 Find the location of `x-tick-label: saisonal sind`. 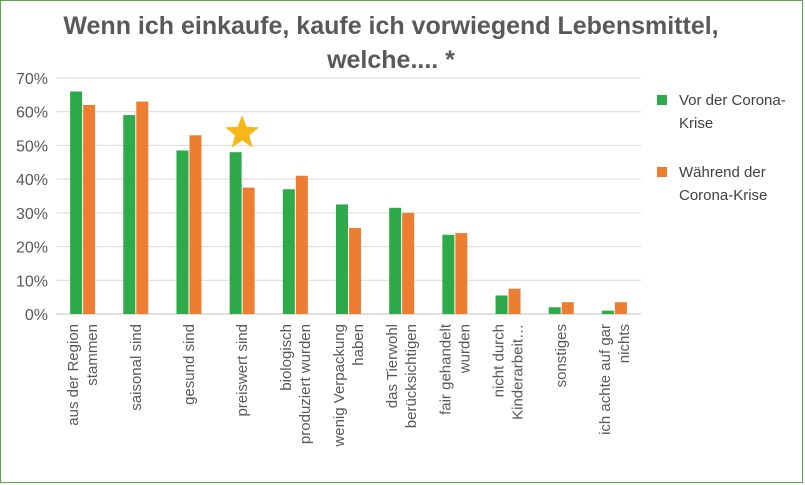

x-tick-label: saisonal sind is located at coordinates (136, 367).